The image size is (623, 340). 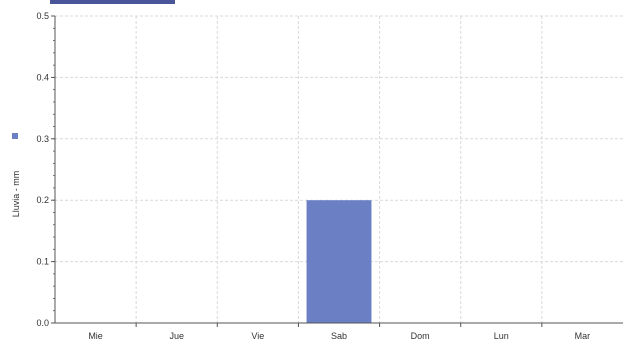 I want to click on x-tick-label-sab: Sab, so click(x=339, y=335).